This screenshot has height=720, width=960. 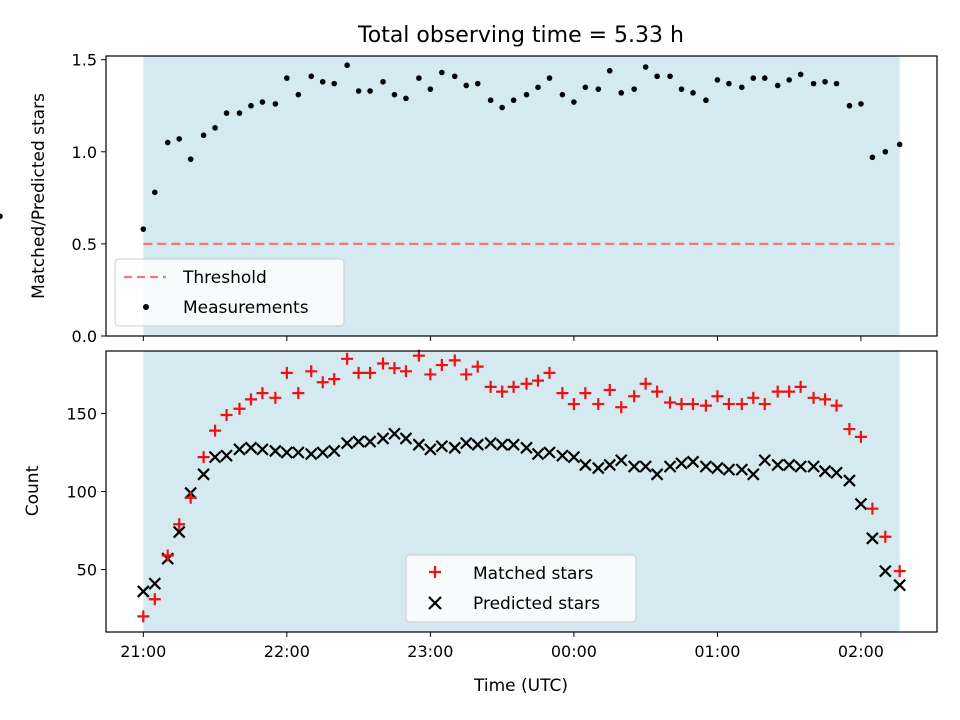 I want to click on y-tick-label: 150, so click(x=81, y=413).